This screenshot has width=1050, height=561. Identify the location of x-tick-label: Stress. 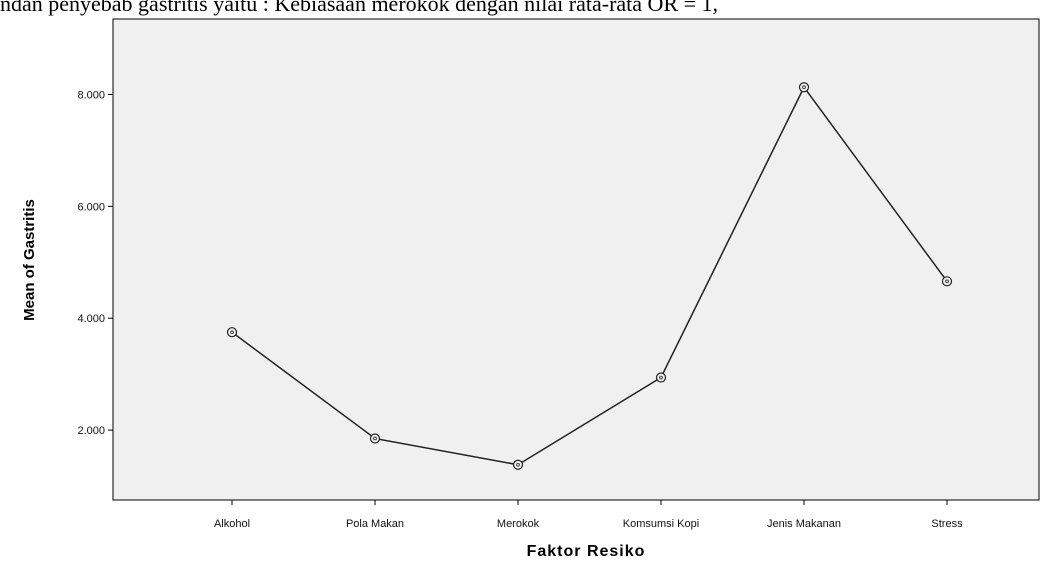
(947, 524).